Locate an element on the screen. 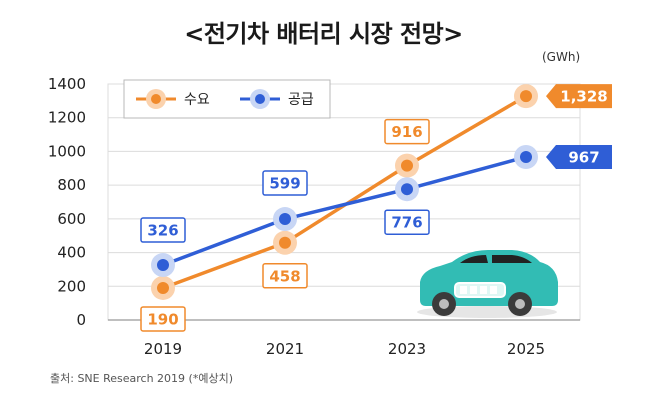 This screenshot has width=647, height=401. supply-legend-marker is located at coordinates (260, 99).